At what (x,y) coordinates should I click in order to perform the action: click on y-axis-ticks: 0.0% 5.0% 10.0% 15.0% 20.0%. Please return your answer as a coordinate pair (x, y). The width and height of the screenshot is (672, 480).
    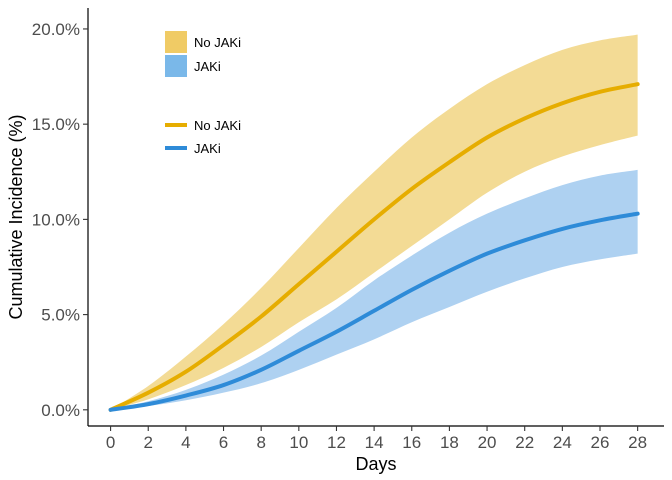
    Looking at the image, I should click on (60, 220).